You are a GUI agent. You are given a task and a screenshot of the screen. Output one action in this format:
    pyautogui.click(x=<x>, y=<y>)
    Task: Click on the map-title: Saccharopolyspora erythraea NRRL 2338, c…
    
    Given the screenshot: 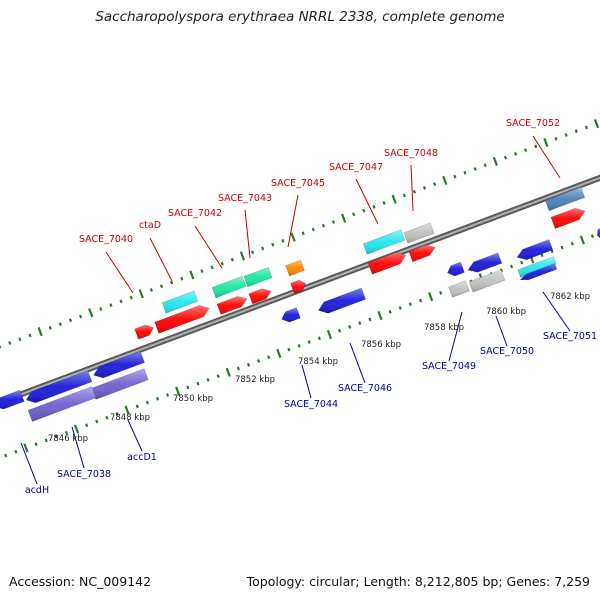 What is the action you would take?
    pyautogui.click(x=300, y=17)
    